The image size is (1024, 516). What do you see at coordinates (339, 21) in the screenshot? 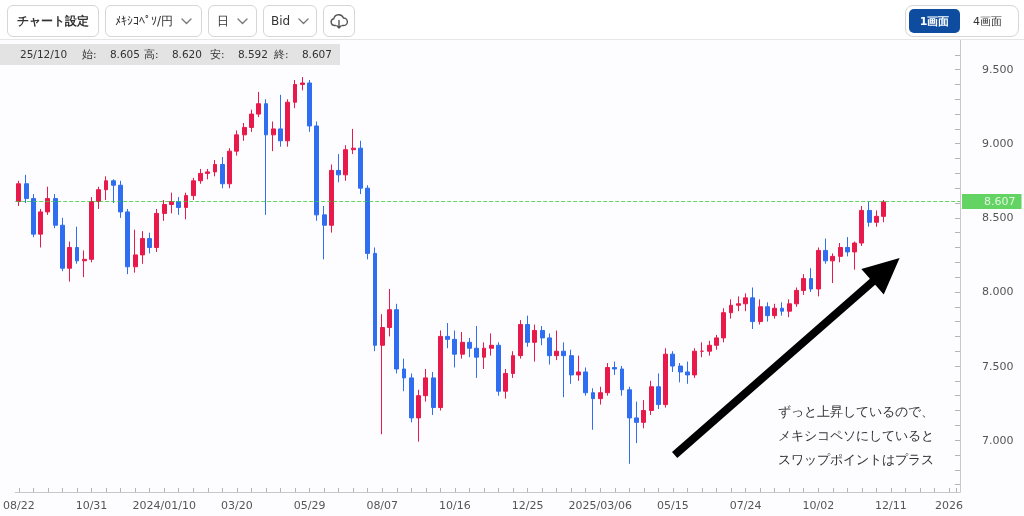
I see `download-button` at bounding box center [339, 21].